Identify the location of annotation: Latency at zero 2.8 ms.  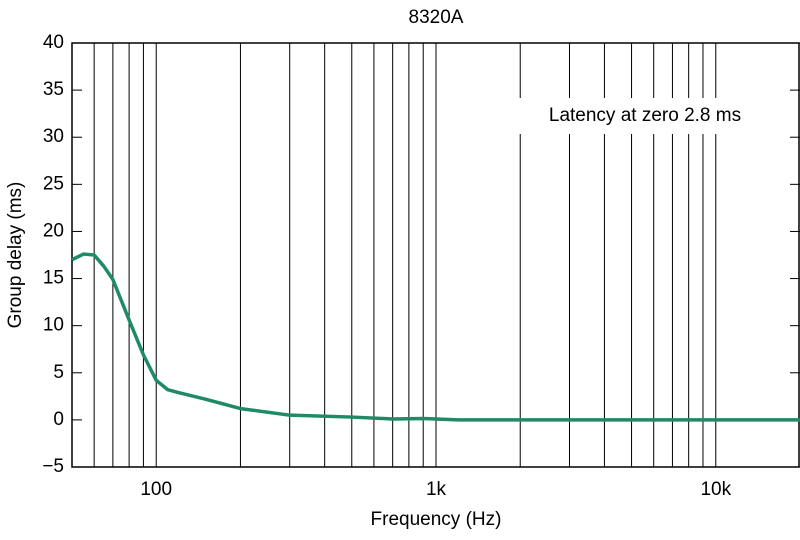
(645, 115).